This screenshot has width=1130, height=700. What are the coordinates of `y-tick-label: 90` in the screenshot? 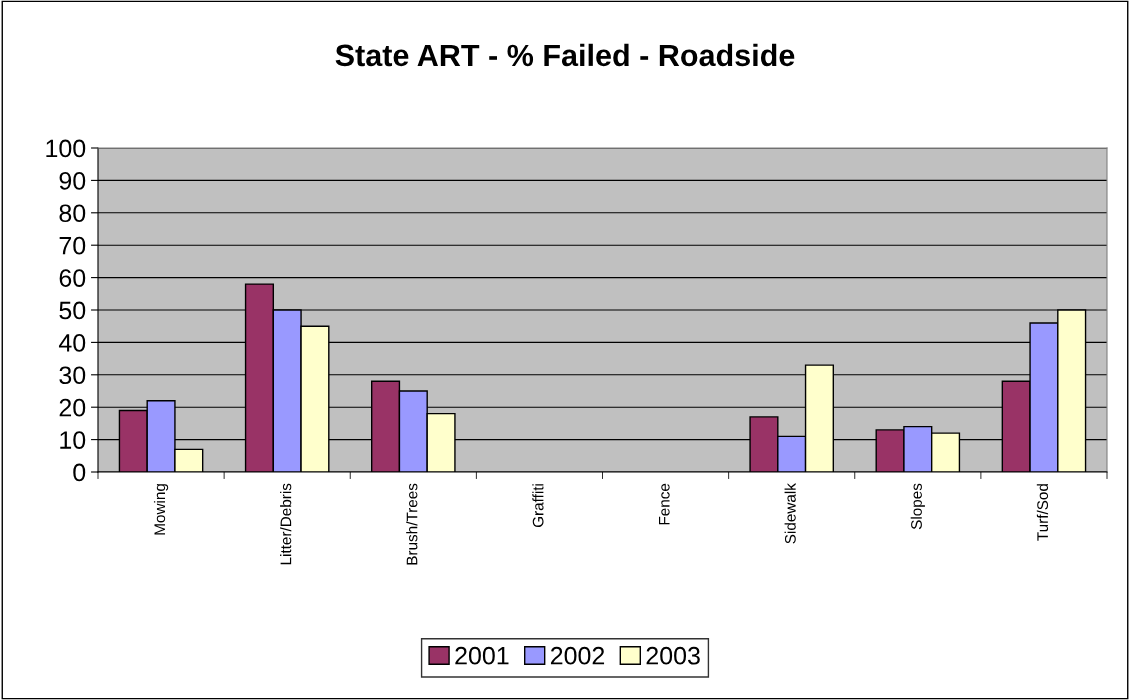 It's located at (72, 181).